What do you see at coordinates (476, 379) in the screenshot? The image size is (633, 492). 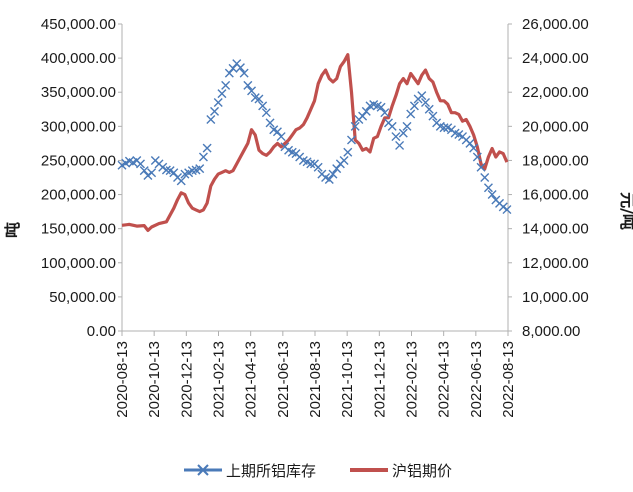 I see `x-tick-label: 2022-06-13` at bounding box center [476, 379].